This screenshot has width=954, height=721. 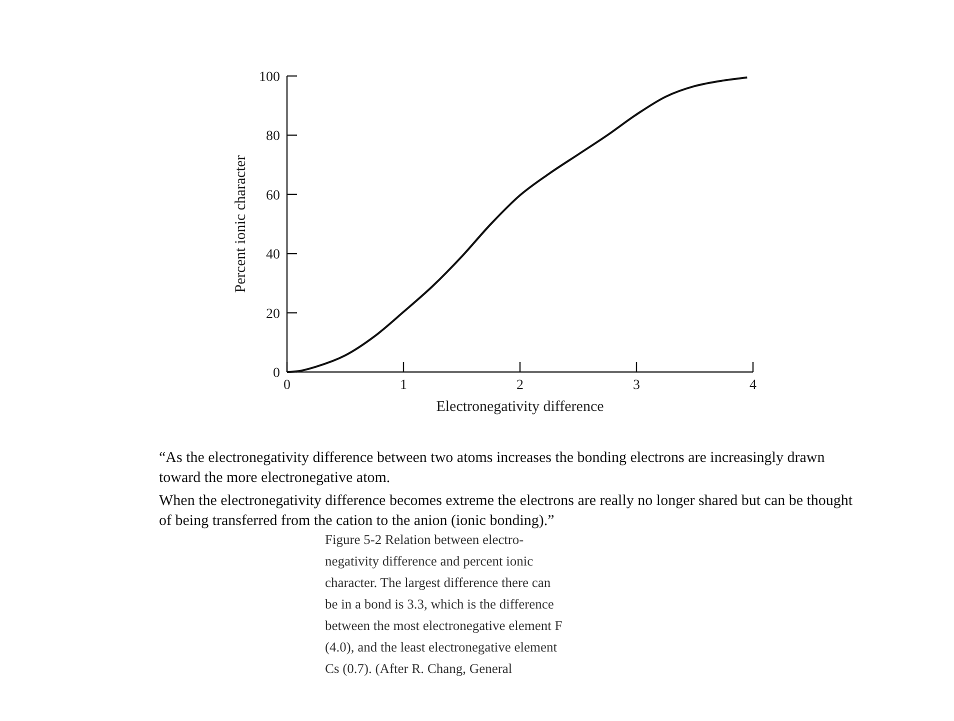 What do you see at coordinates (269, 77) in the screenshot?
I see `y-tick-label: 100` at bounding box center [269, 77].